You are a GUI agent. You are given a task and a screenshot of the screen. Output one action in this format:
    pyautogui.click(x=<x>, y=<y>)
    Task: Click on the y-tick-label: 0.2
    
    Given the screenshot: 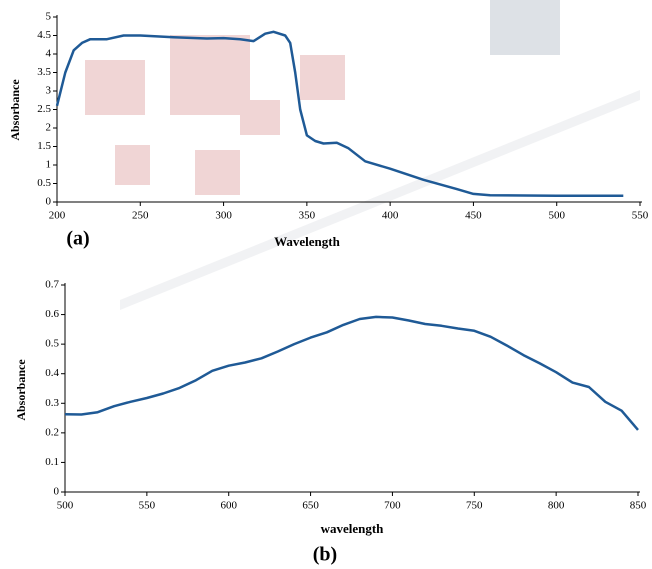 What is the action you would take?
    pyautogui.click(x=52, y=432)
    